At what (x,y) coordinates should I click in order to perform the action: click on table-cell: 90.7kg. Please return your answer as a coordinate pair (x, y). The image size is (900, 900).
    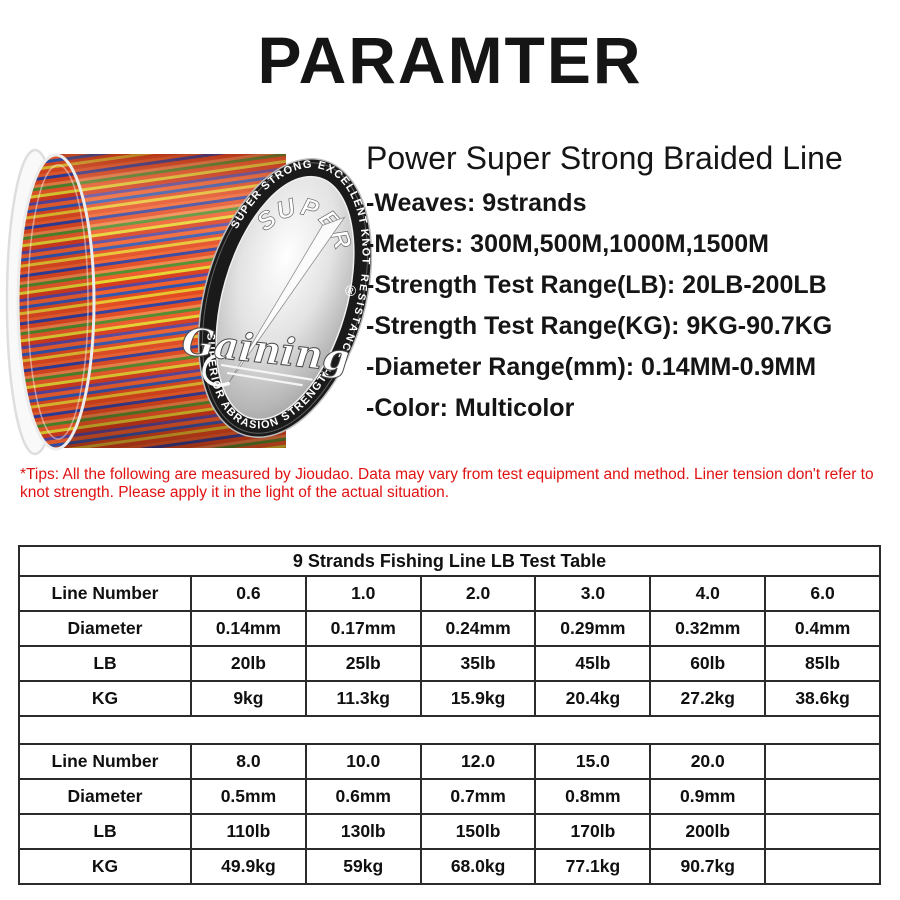
    Looking at the image, I should click on (708, 866).